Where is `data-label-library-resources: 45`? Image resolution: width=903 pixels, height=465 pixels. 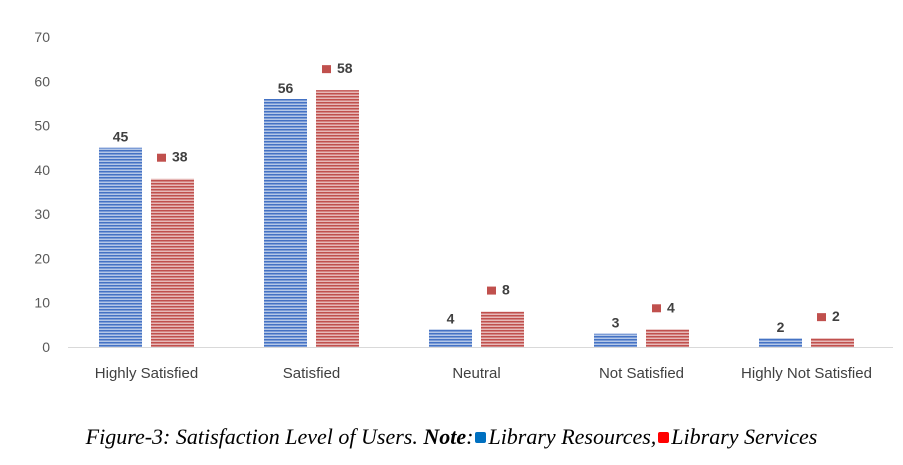 data-label-library-resources: 45 is located at coordinates (121, 137).